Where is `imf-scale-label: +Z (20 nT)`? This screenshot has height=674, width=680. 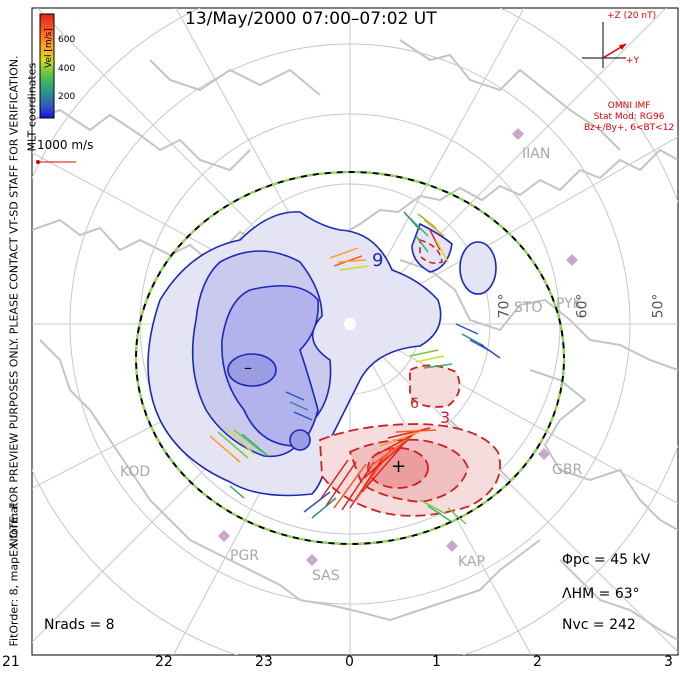 imf-scale-label: +Z (20 nT) is located at coordinates (632, 16).